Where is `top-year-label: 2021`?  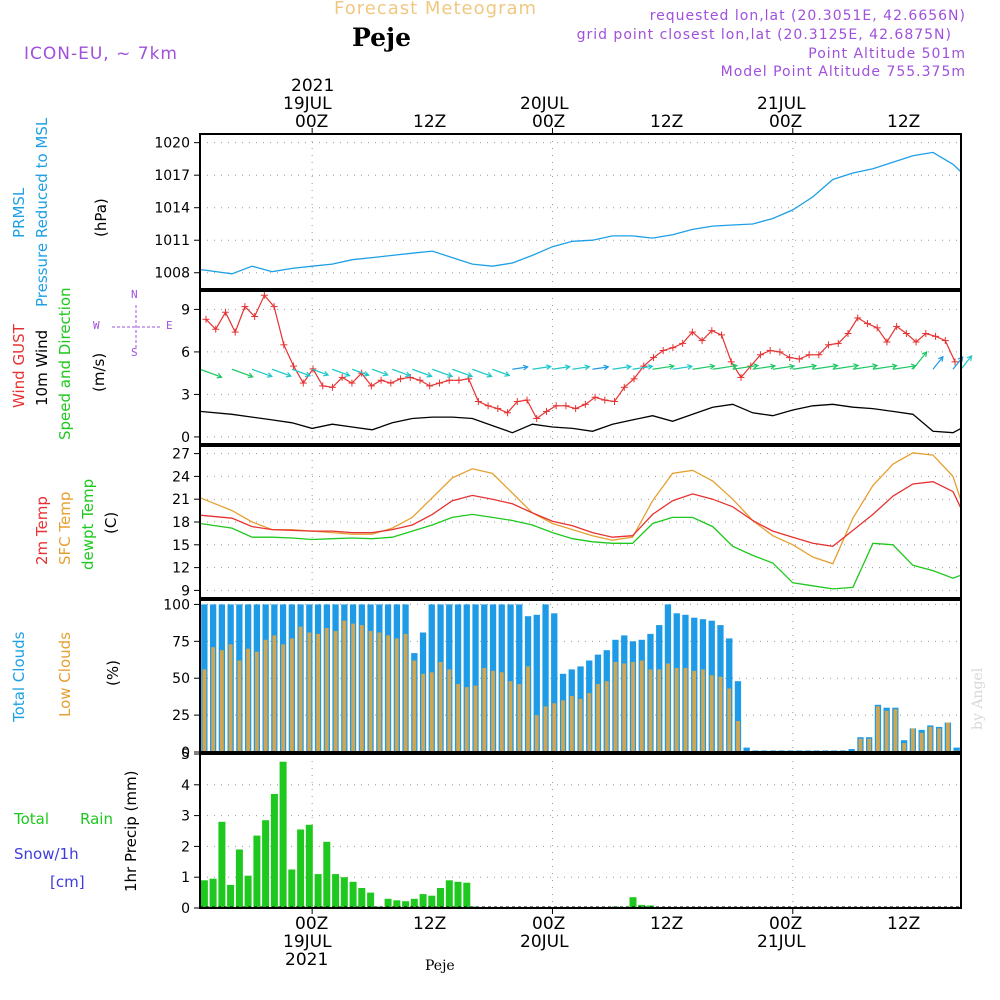 top-year-label: 2021 is located at coordinates (313, 86).